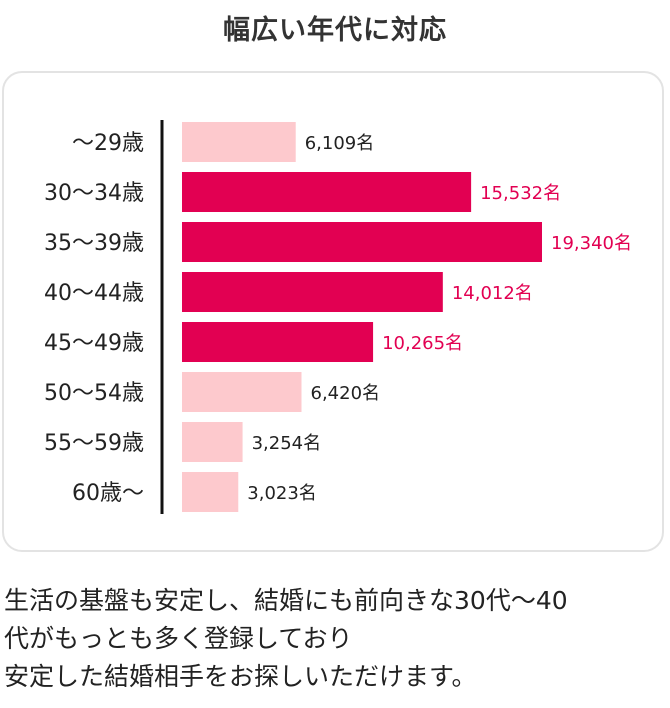 The image size is (670, 708). Describe the element at coordinates (520, 193) in the screenshot. I see `value-label: 15,532名` at that location.